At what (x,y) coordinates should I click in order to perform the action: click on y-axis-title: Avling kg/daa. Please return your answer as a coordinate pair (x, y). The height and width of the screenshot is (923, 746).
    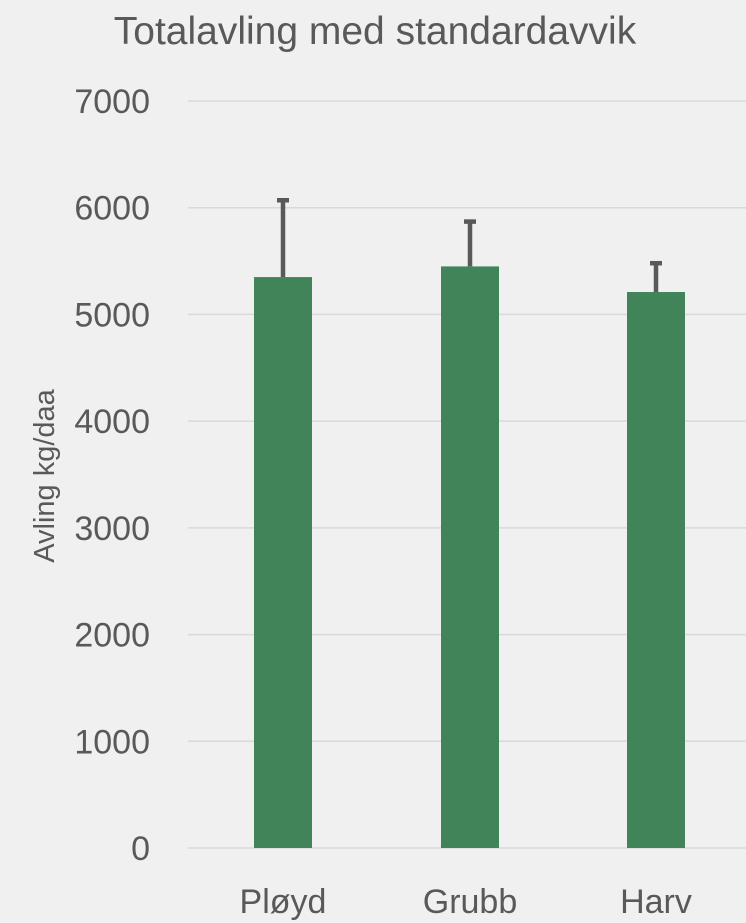
    Looking at the image, I should click on (45, 475).